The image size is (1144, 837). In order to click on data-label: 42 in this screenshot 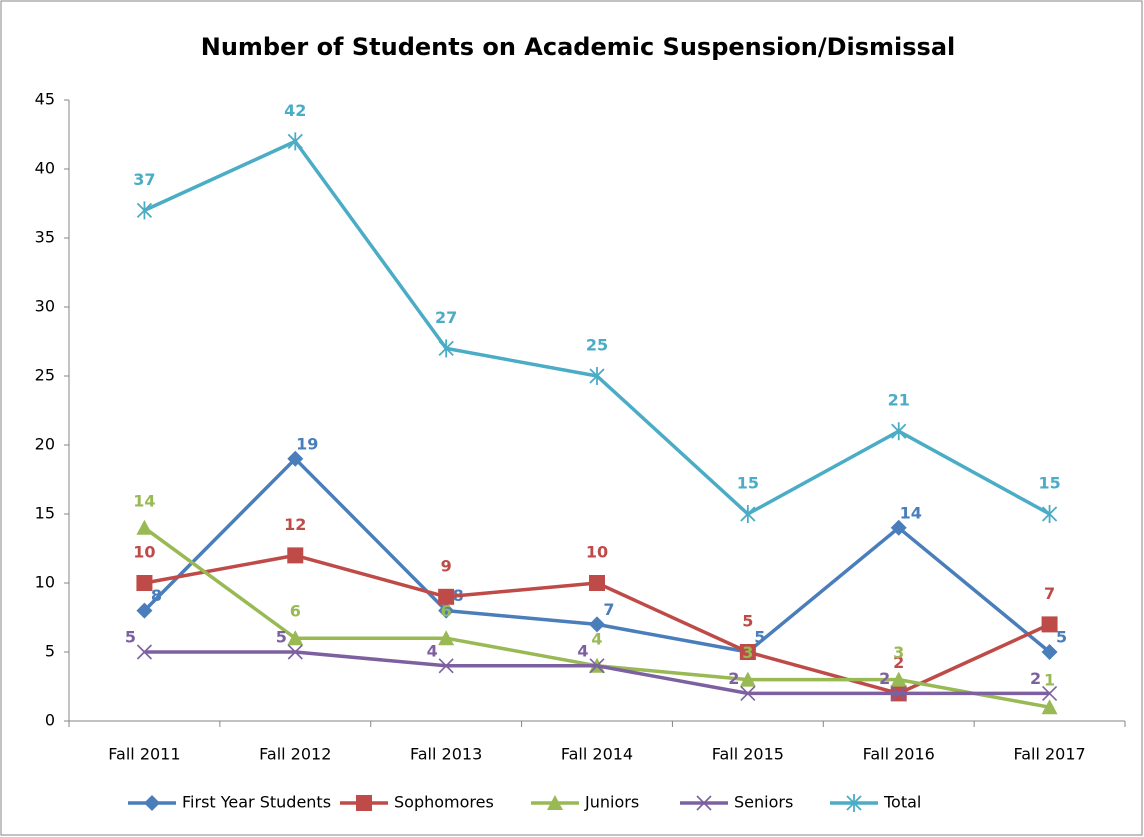, I will do `click(295, 110)`.